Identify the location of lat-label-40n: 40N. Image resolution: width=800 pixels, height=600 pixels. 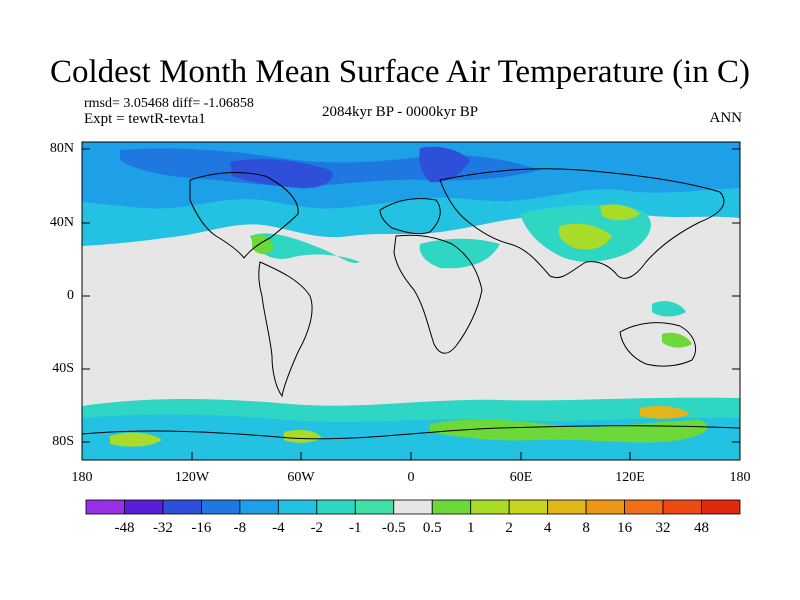
(61, 222).